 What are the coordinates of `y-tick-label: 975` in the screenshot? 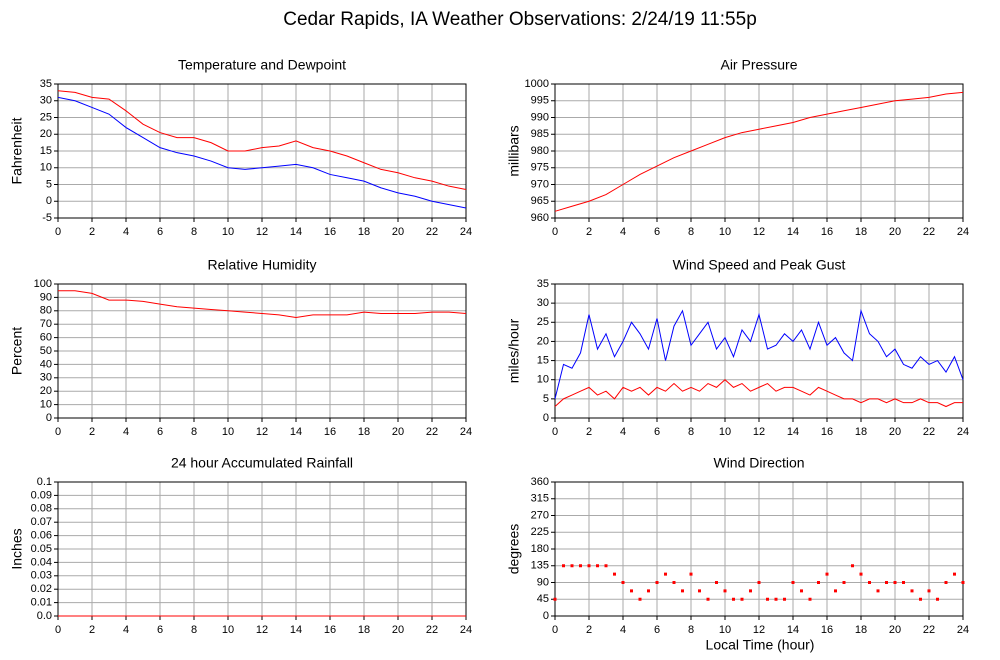 It's located at (540, 168).